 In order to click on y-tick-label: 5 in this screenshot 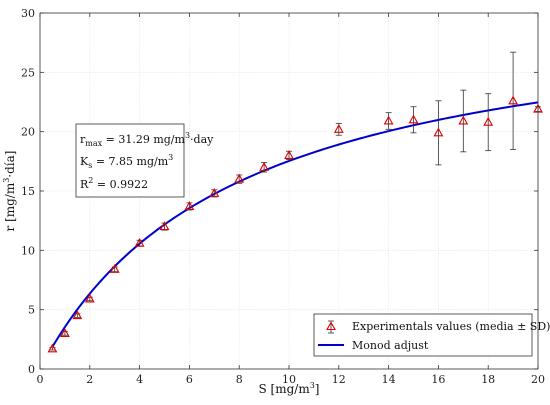, I will do `click(31, 310)`.